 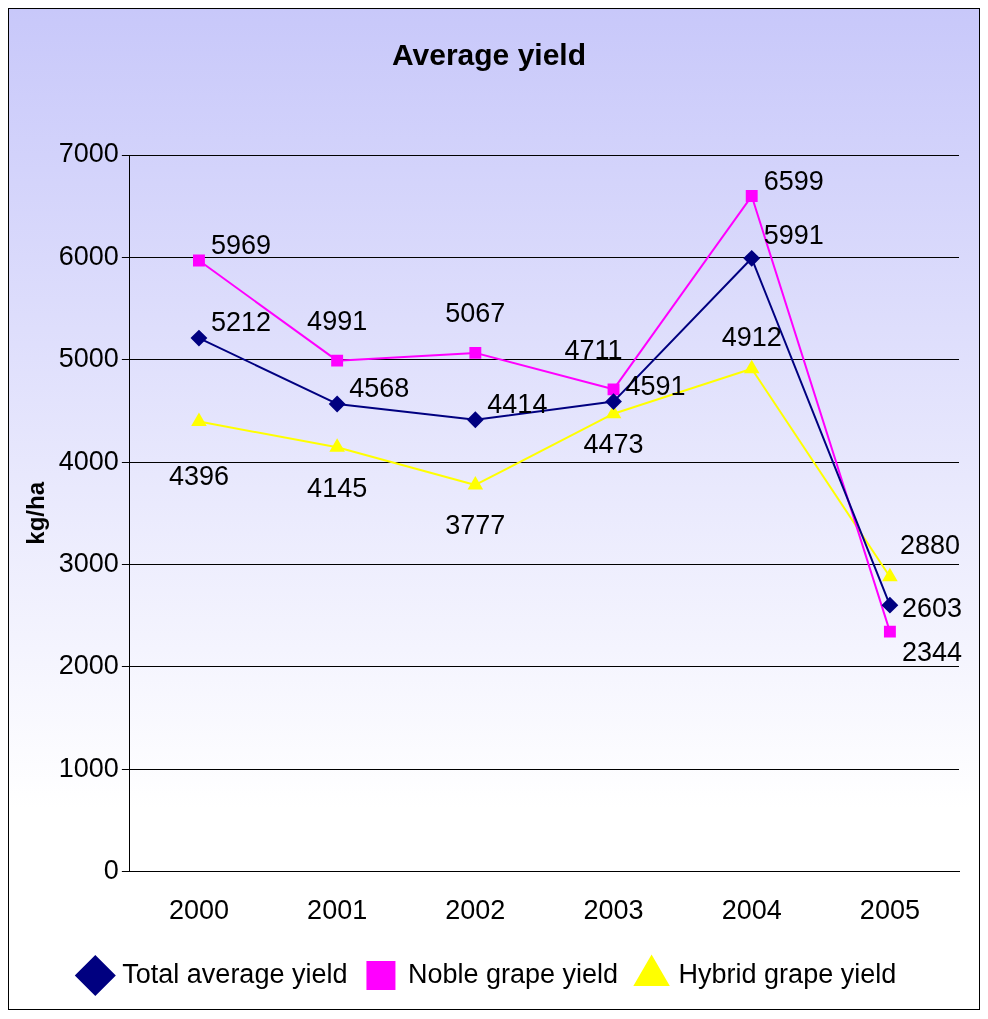 I want to click on data-label: 4991, so click(x=337, y=321).